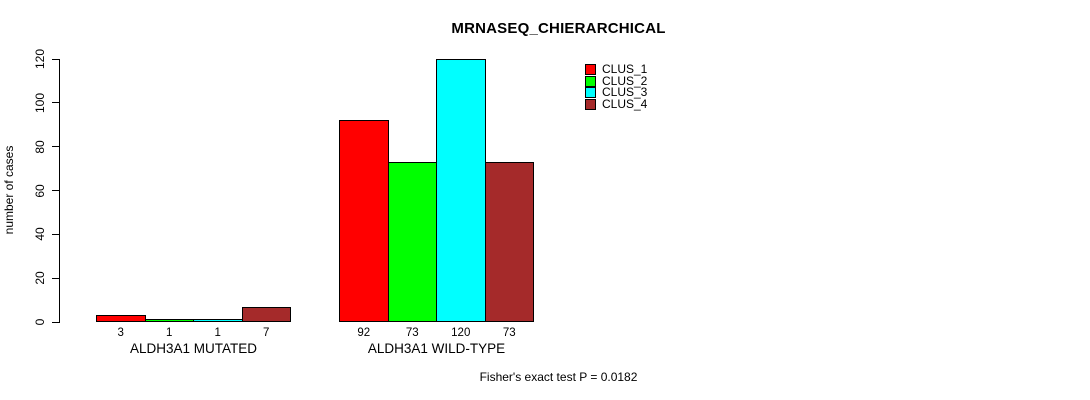  I want to click on legend-label-clus-1: CLUS_1, so click(625, 69).